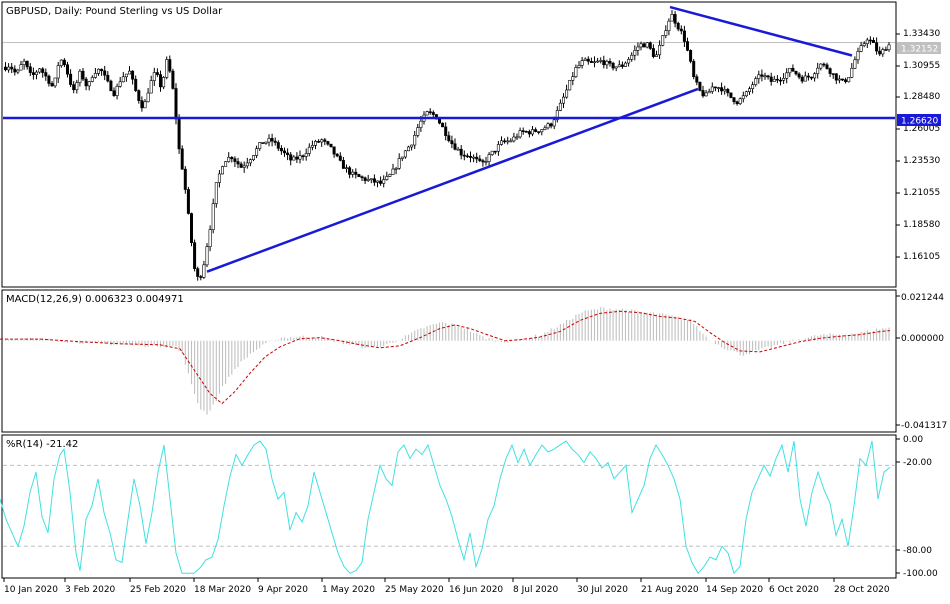 This screenshot has width=950, height=604. I want to click on level-price-label: 1.26620, so click(919, 122).